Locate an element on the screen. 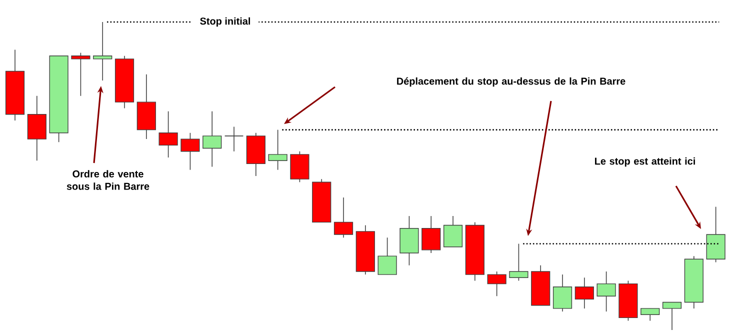 The image size is (734, 335). annotation: Ordre de vente sous la Pin Barre is located at coordinates (108, 180).